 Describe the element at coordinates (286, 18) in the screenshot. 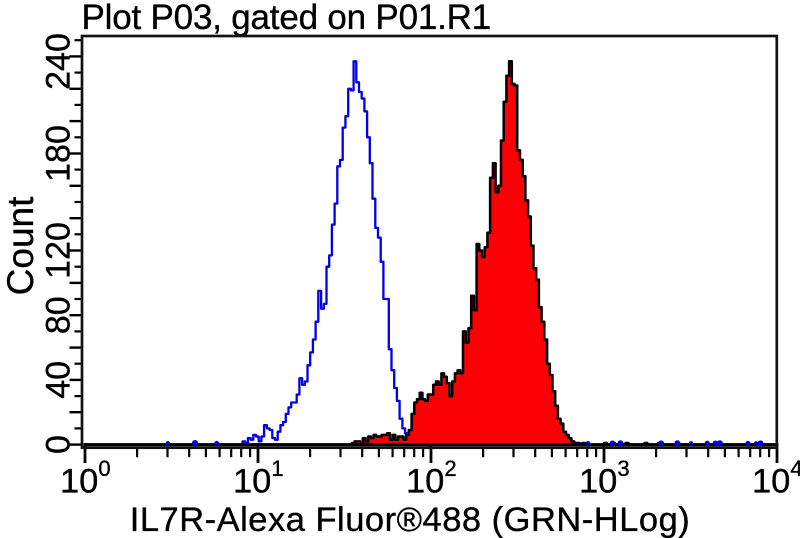

I see `svg-text: Plot P03, gated on P01.R1` at that location.